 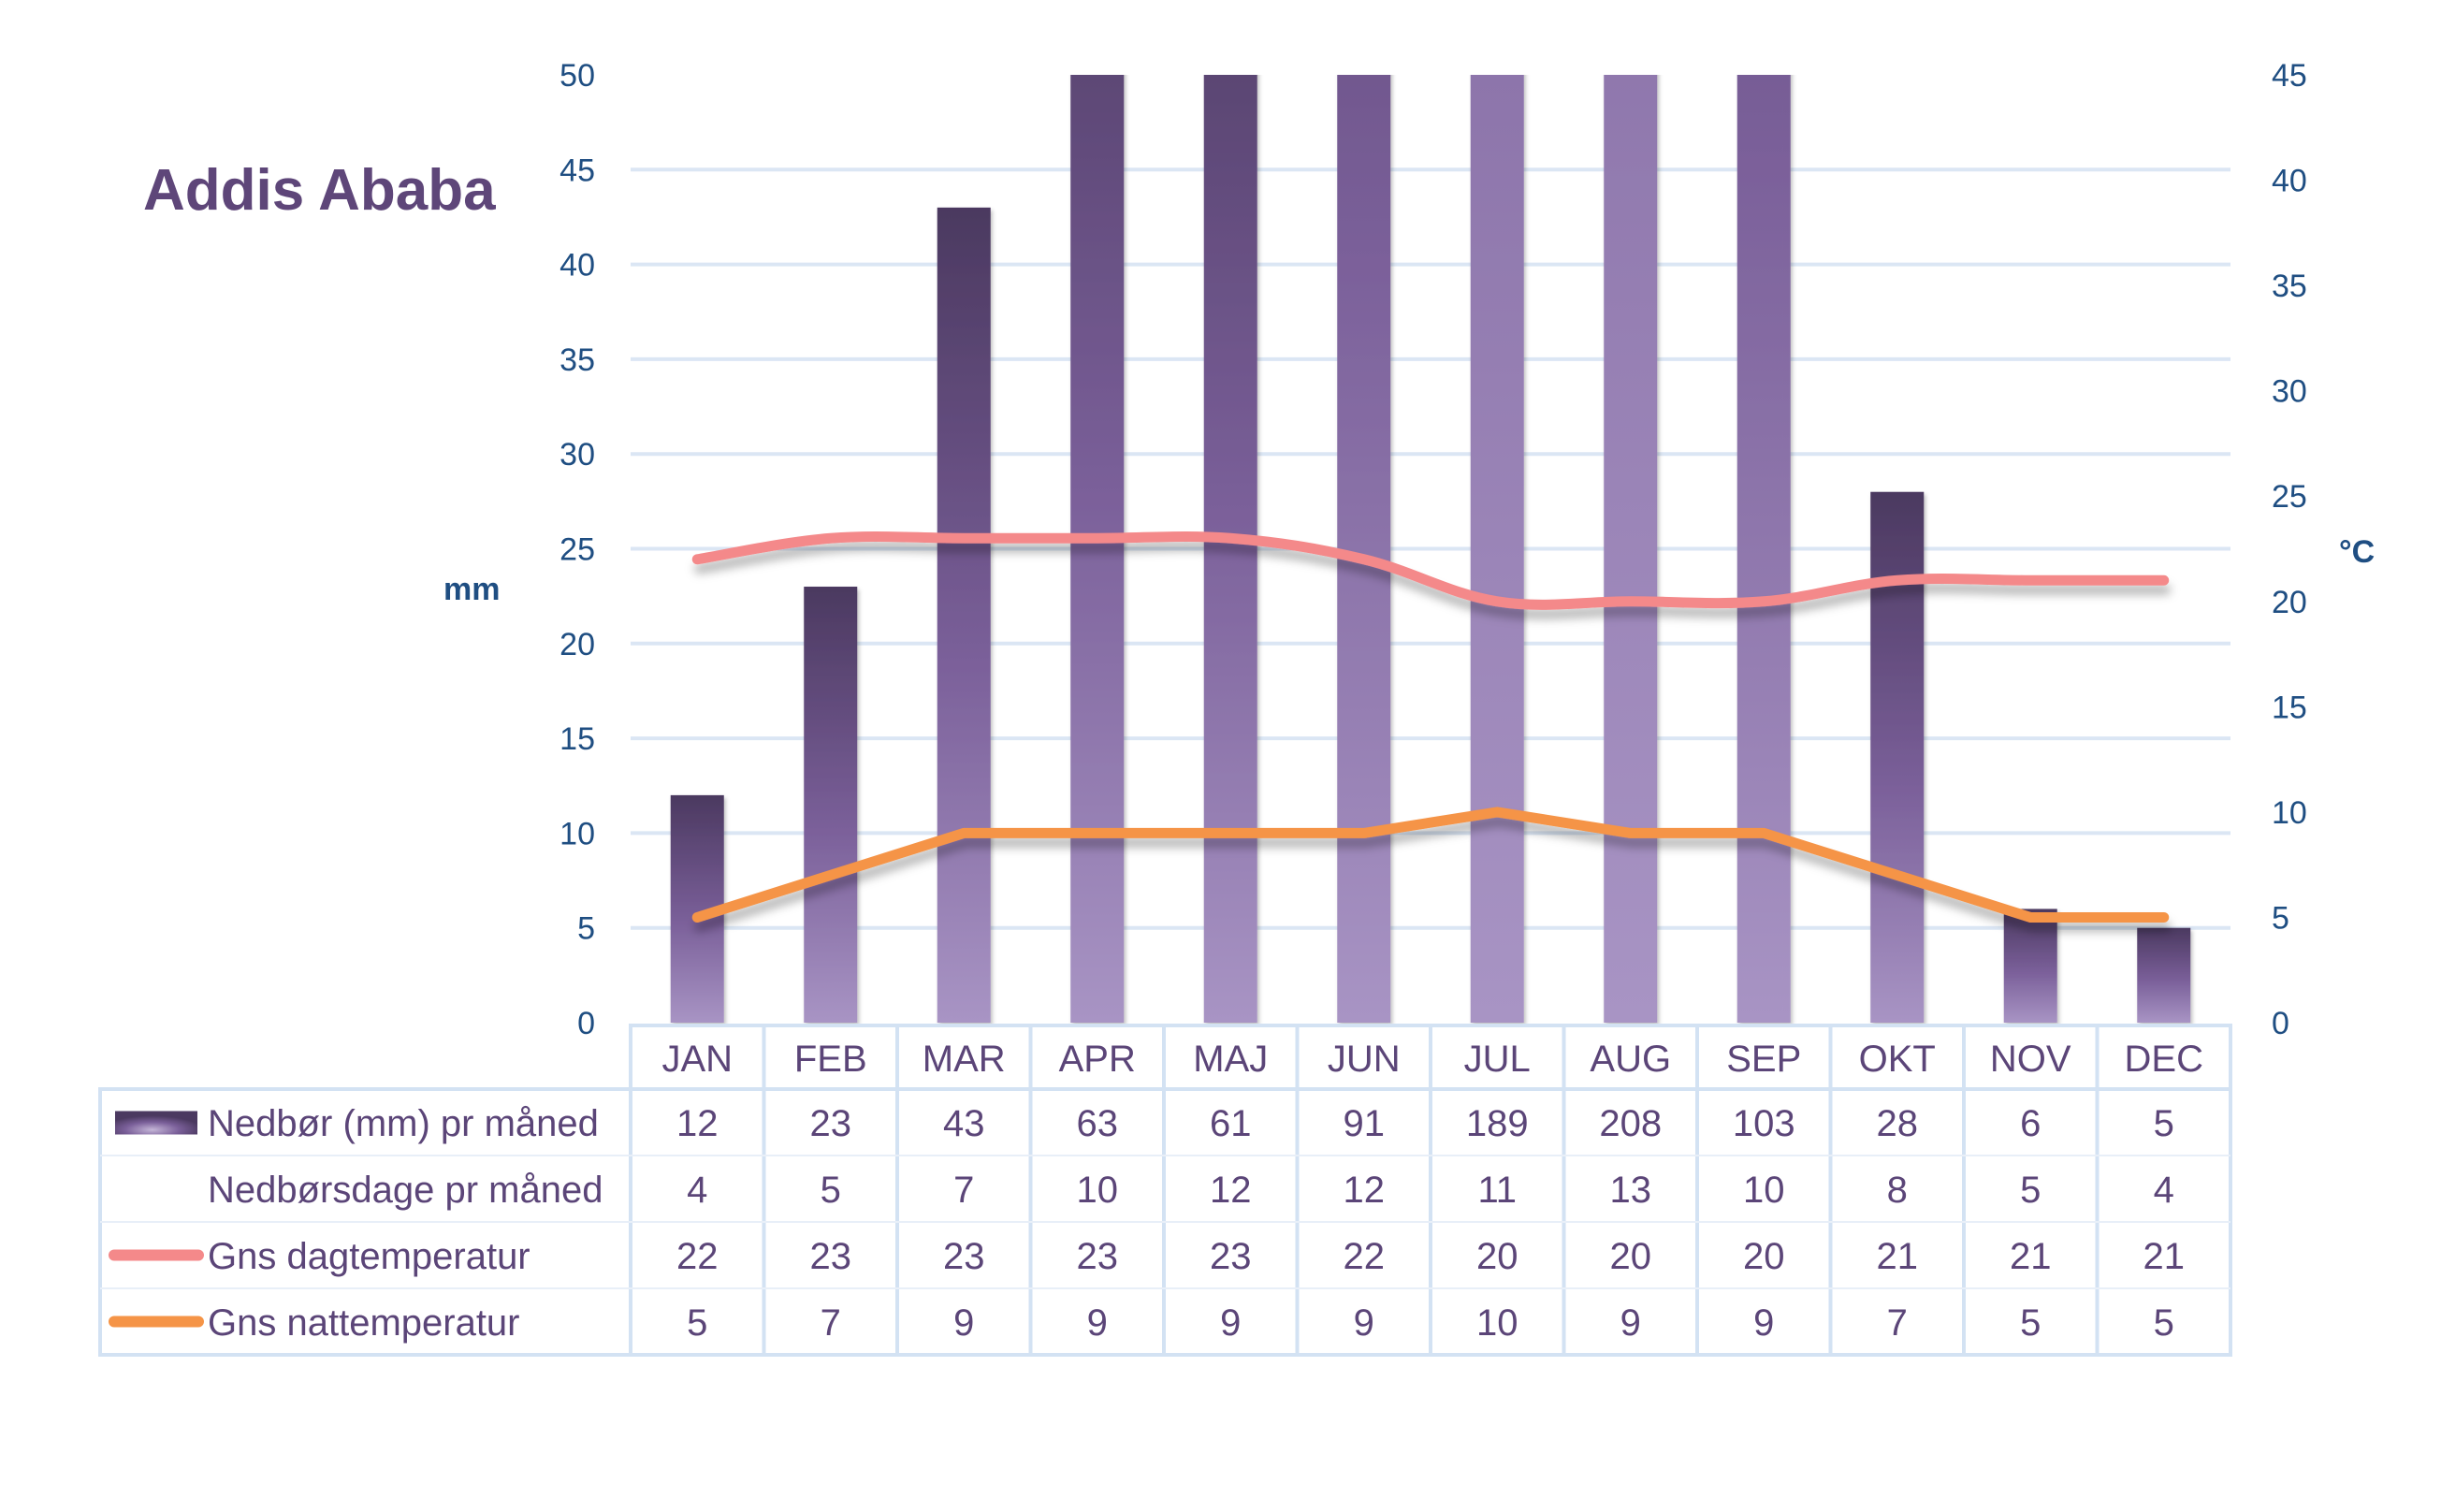 What do you see at coordinates (1231, 1123) in the screenshot?
I see `table-cell: 61` at bounding box center [1231, 1123].